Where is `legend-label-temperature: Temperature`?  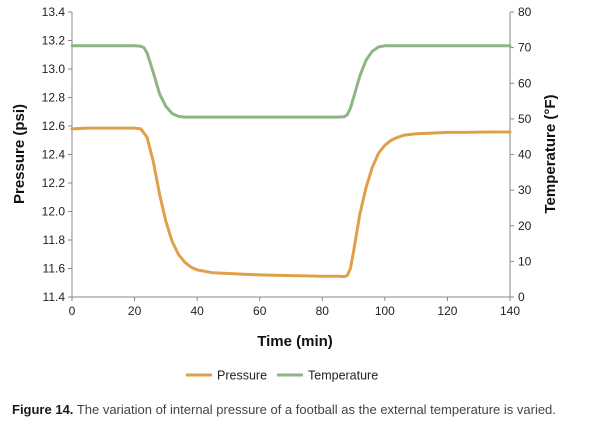
legend-label-temperature: Temperature is located at coordinates (343, 376).